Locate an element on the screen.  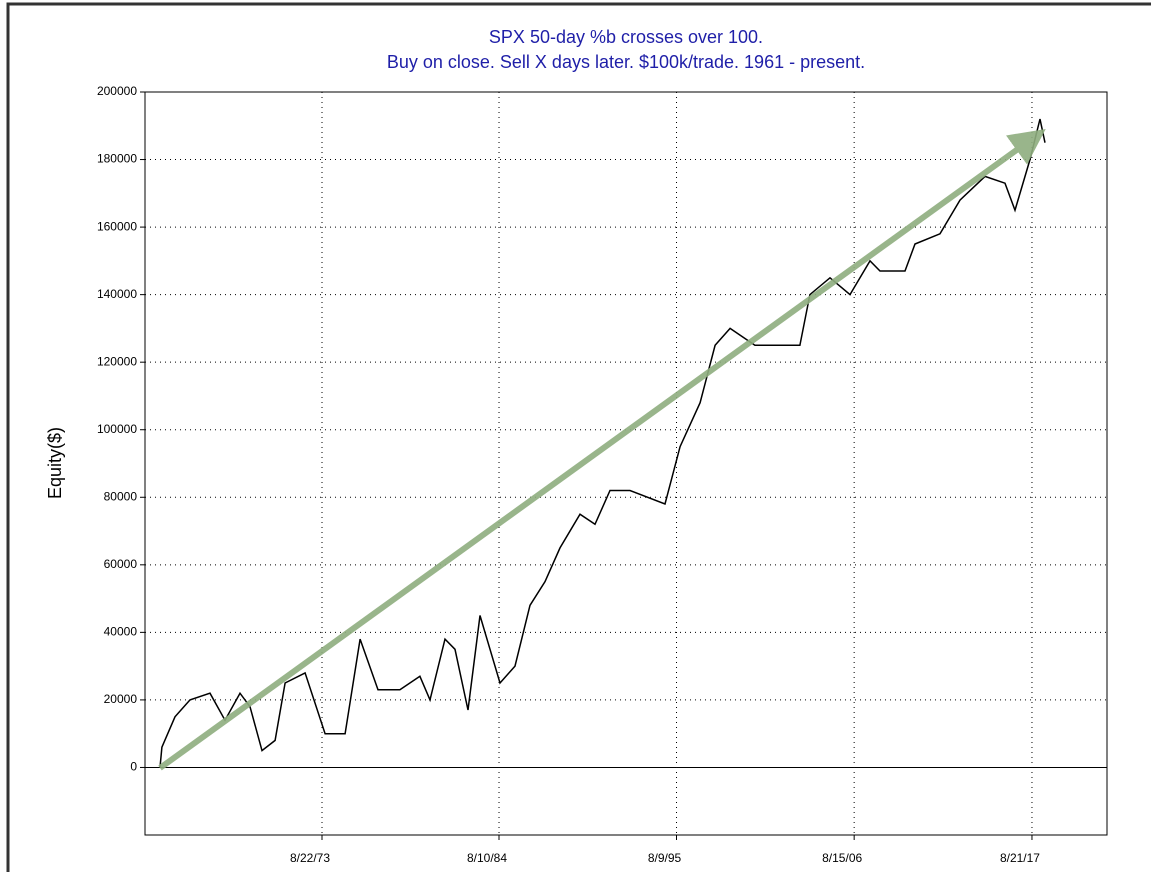
y-tick-label: 0 is located at coordinates (133, 767).